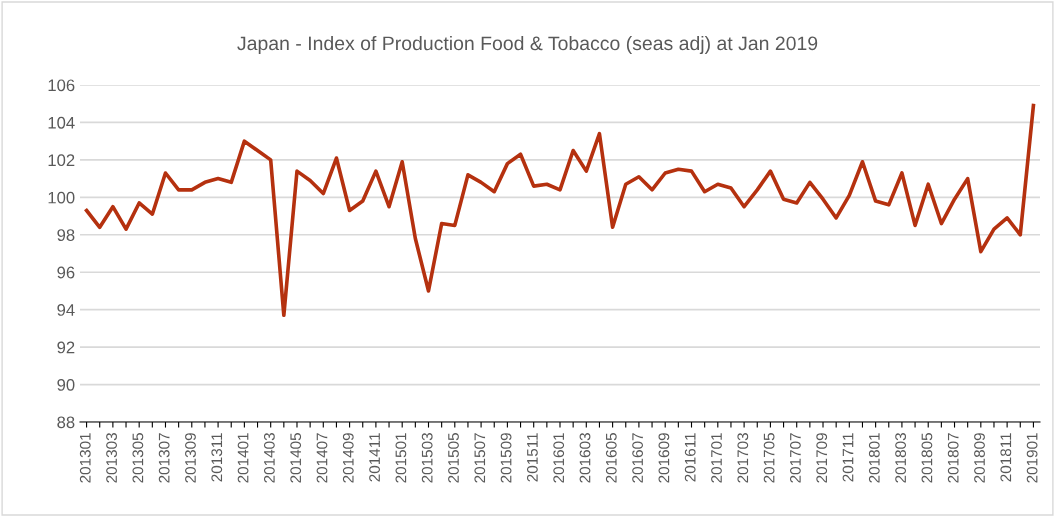  I want to click on chart-title: Japan - Index of Production Food & Tobacco (seas adj) at Jan 2019, so click(527, 45).